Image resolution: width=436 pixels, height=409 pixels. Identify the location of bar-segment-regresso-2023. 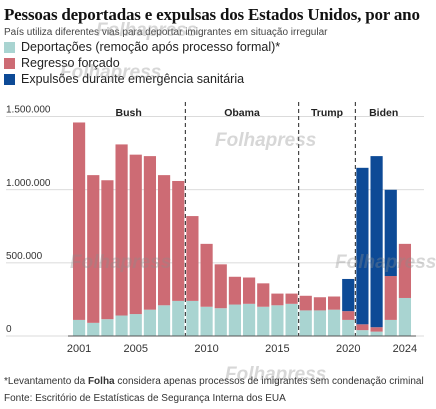
(390, 298).